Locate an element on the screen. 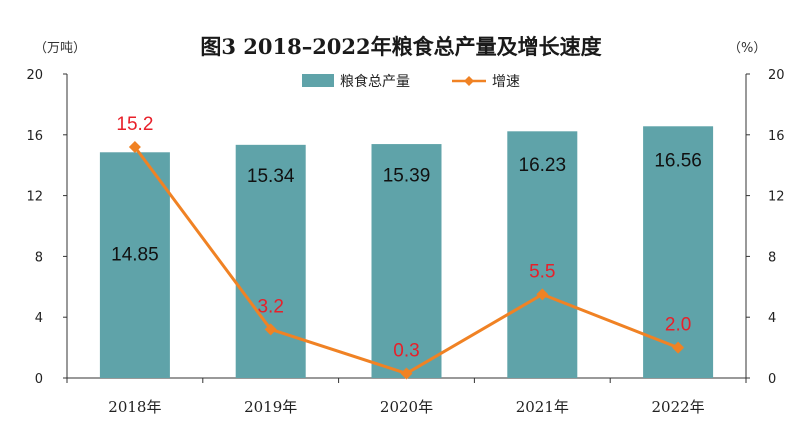 The height and width of the screenshot is (426, 802). legend-line-marker is located at coordinates (469, 81).